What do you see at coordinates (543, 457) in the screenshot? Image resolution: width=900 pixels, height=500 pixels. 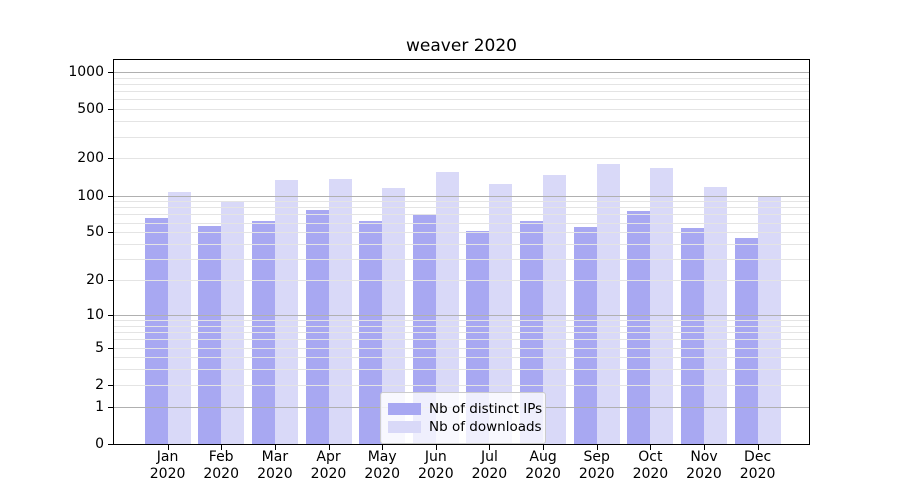 I see `x-tick-month: Aug` at bounding box center [543, 457].